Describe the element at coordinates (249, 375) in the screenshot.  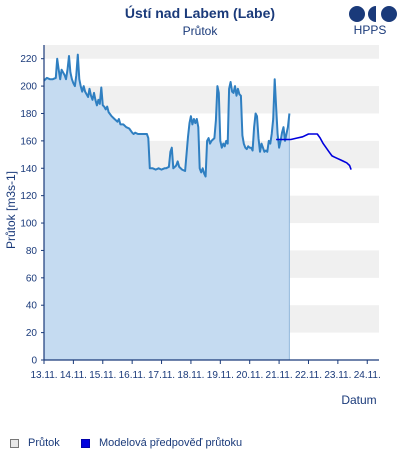
I see `x-tick-label: 20.11.` at that location.